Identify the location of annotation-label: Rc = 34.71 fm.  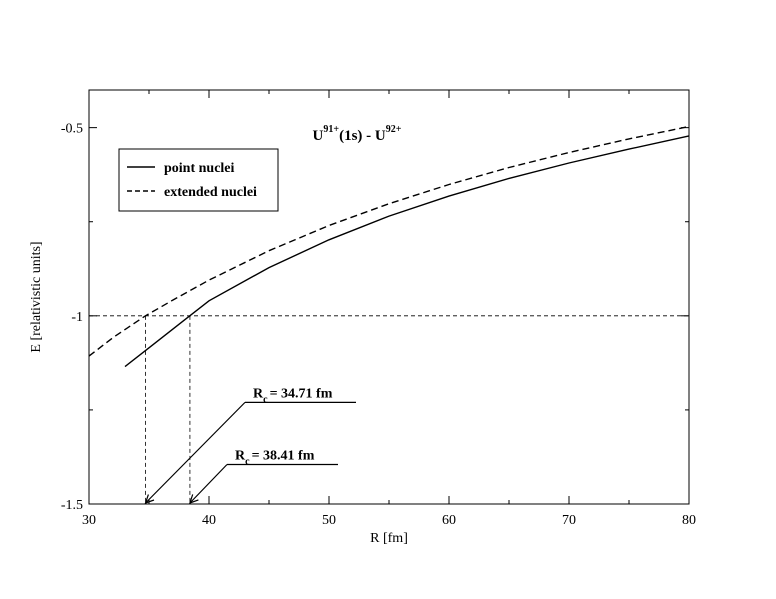
(293, 395).